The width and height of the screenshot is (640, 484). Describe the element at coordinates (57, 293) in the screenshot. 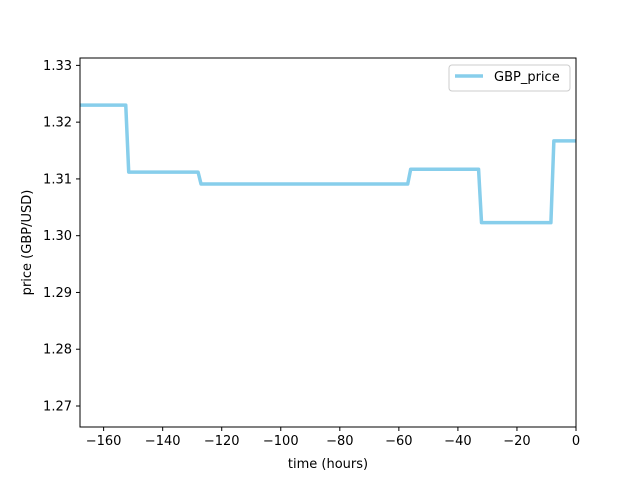

I see `y-tick-label: 1.29` at that location.